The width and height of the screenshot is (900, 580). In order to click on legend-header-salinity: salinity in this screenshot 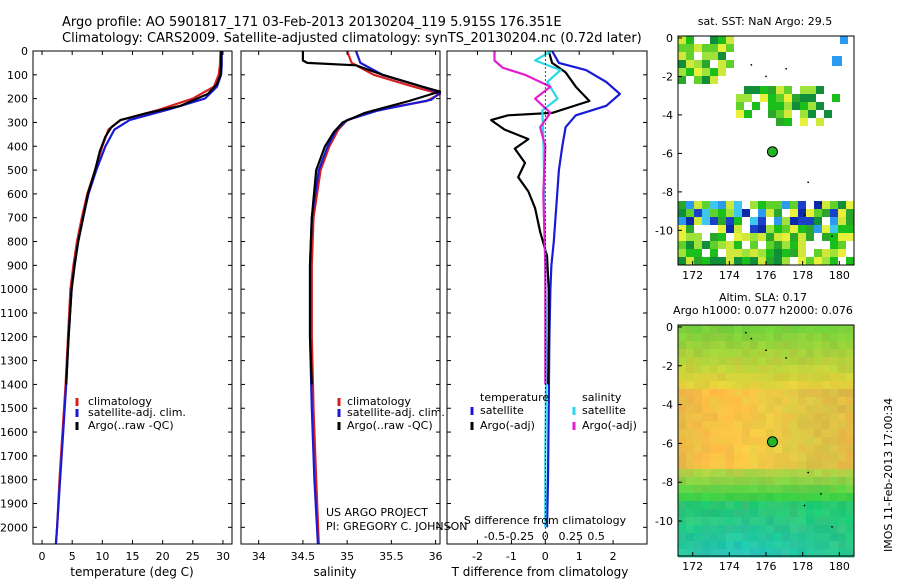, I will do `click(602, 397)`.